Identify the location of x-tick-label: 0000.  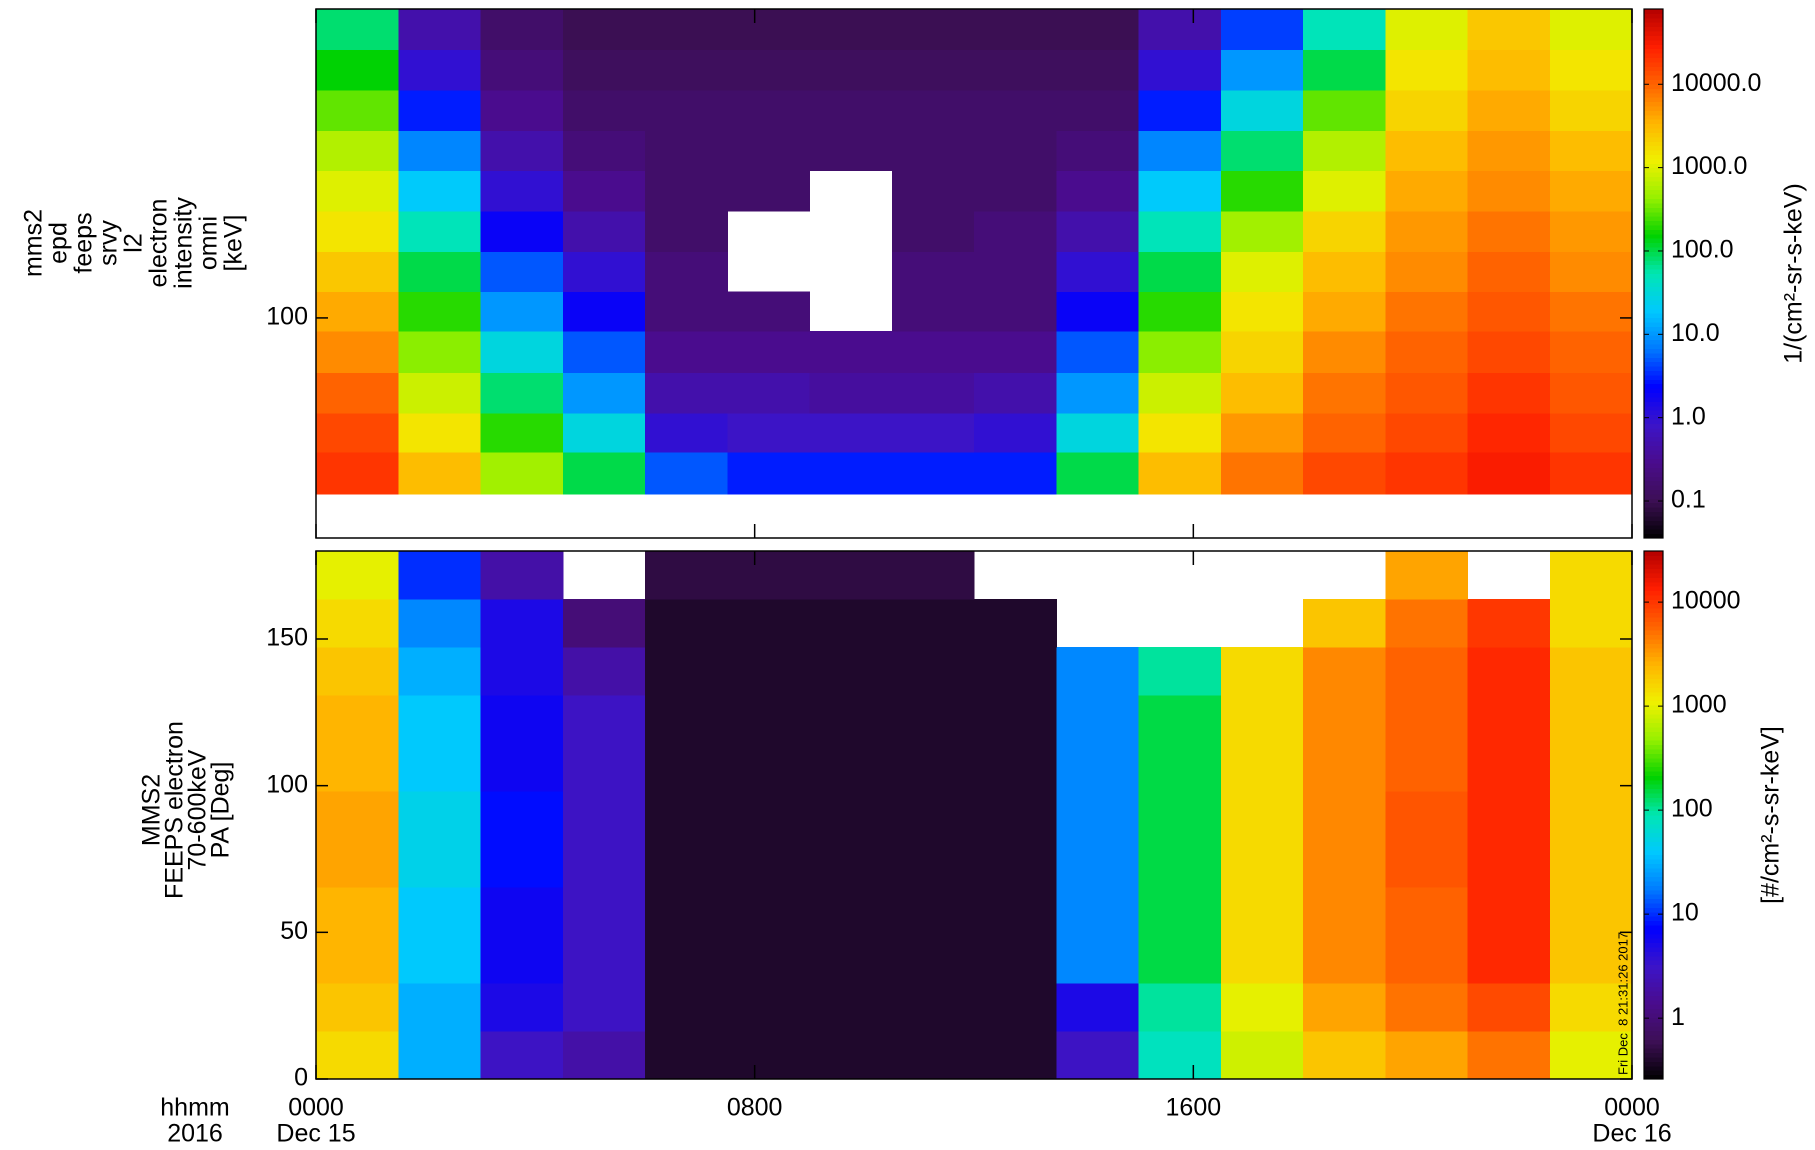
(316, 1108).